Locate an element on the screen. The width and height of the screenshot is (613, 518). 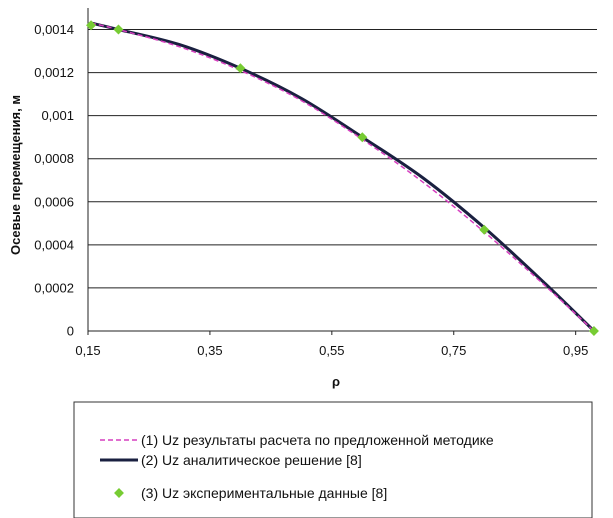
x-tick-label-3: 0,75 is located at coordinates (453, 350).